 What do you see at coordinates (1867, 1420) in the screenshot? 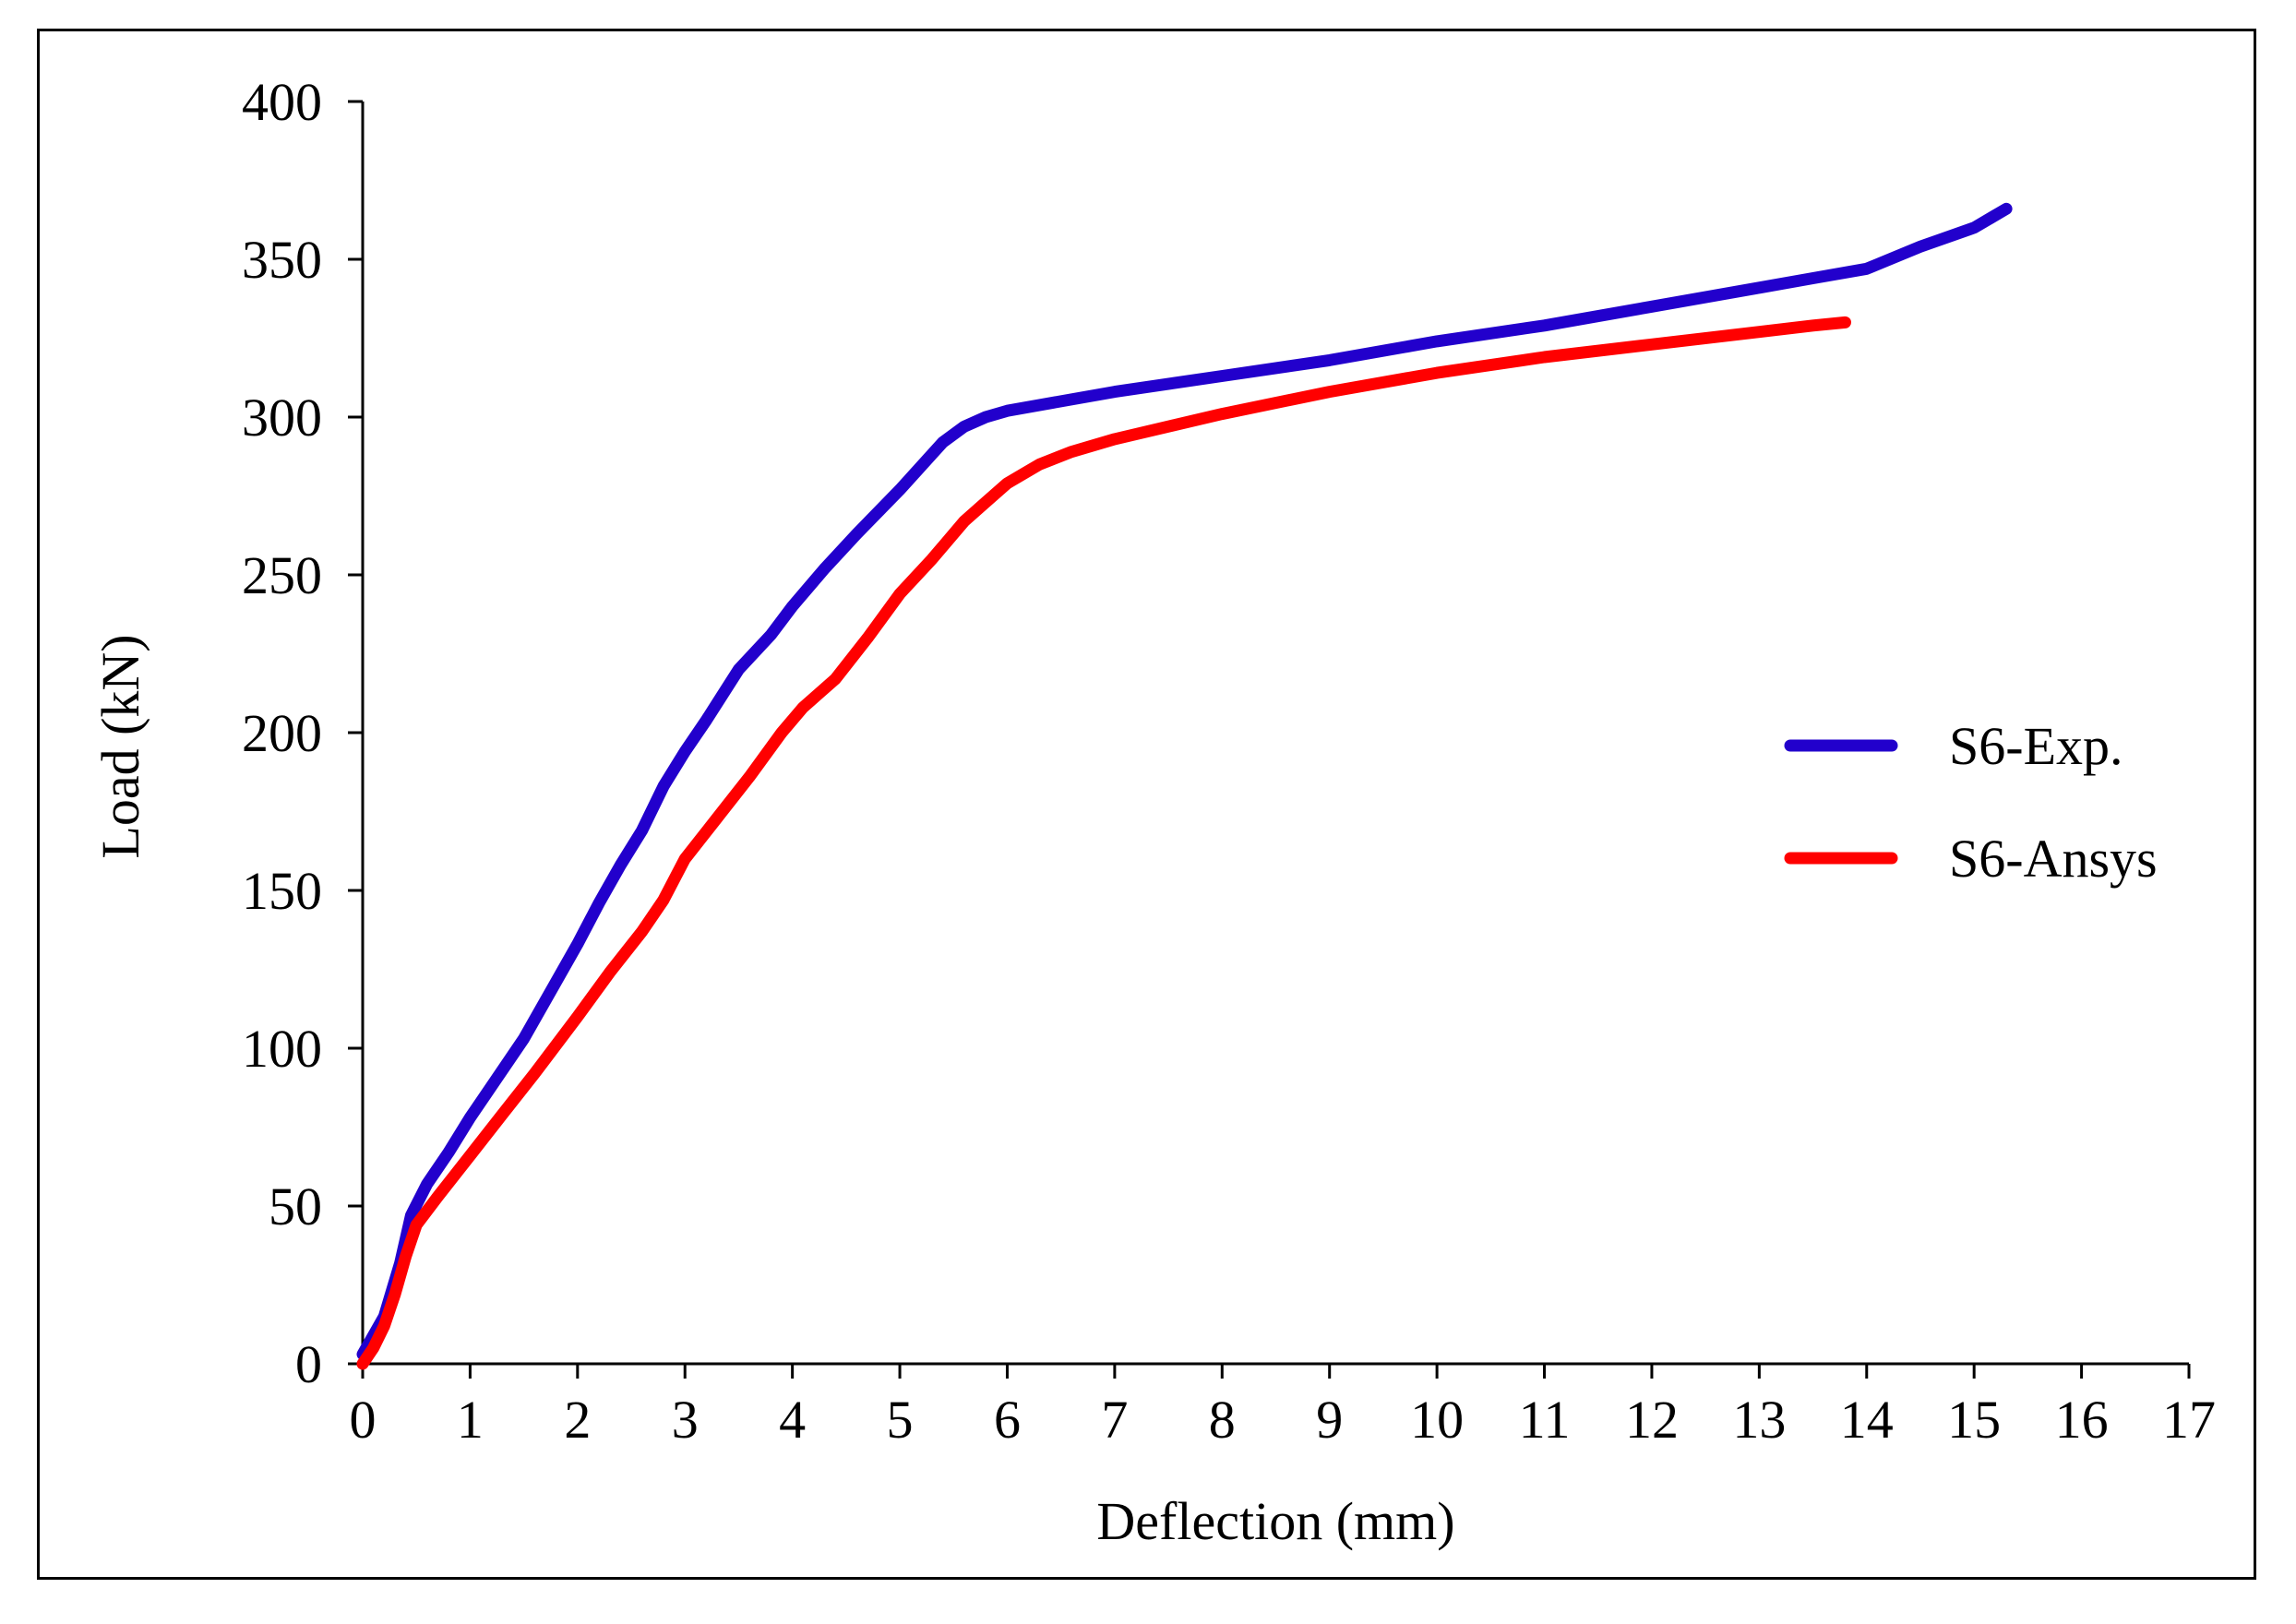
I see `x-tick-label: 14` at bounding box center [1867, 1420].